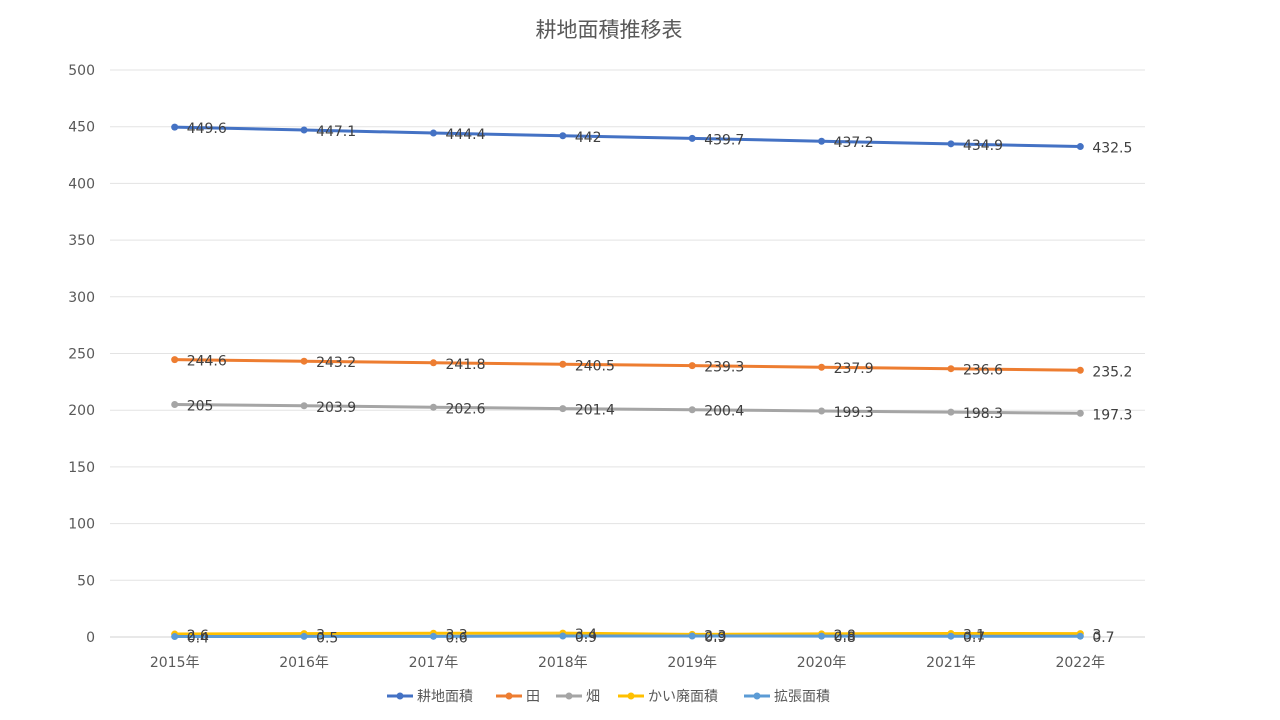 The image size is (1280, 720). Describe the element at coordinates (90, 638) in the screenshot. I see `y-tick-label: 0` at that location.